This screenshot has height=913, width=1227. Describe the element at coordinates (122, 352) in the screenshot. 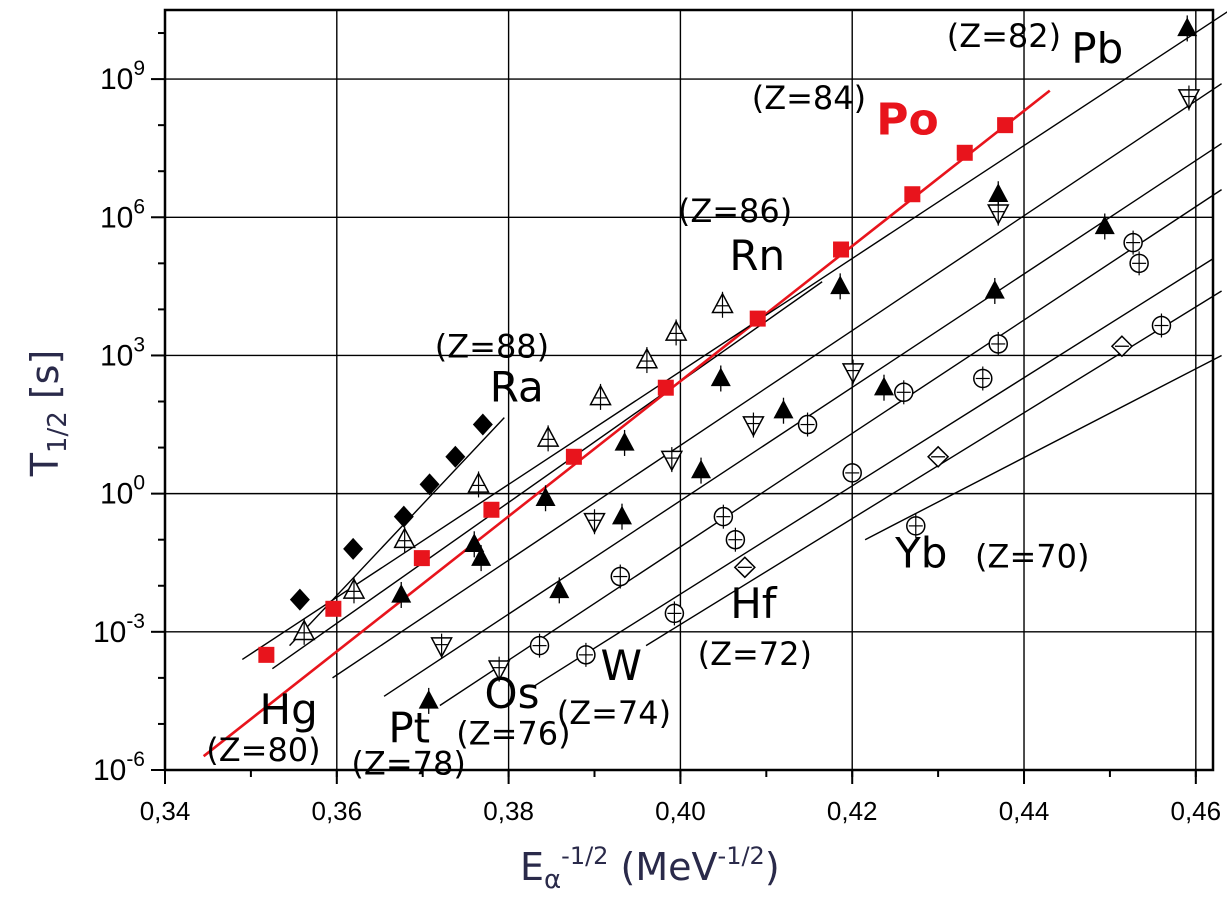

I see `y-tick-label: 10³` at that location.